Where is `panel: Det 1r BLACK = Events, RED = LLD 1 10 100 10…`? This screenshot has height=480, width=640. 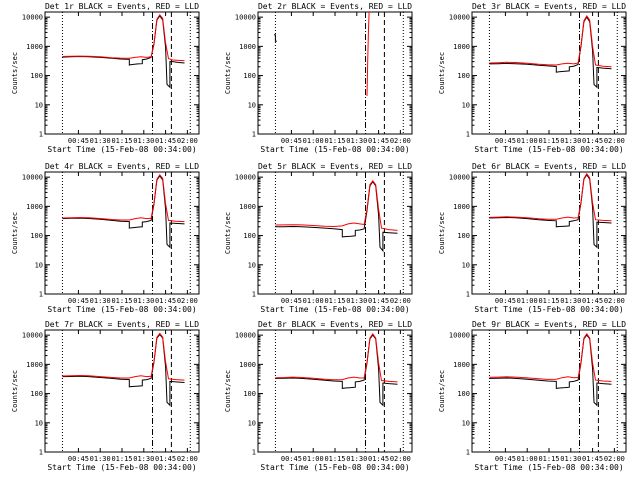
panel: Det 1r BLACK = Events, RED = LLD 1 10 100 10… is located at coordinates (105, 78).